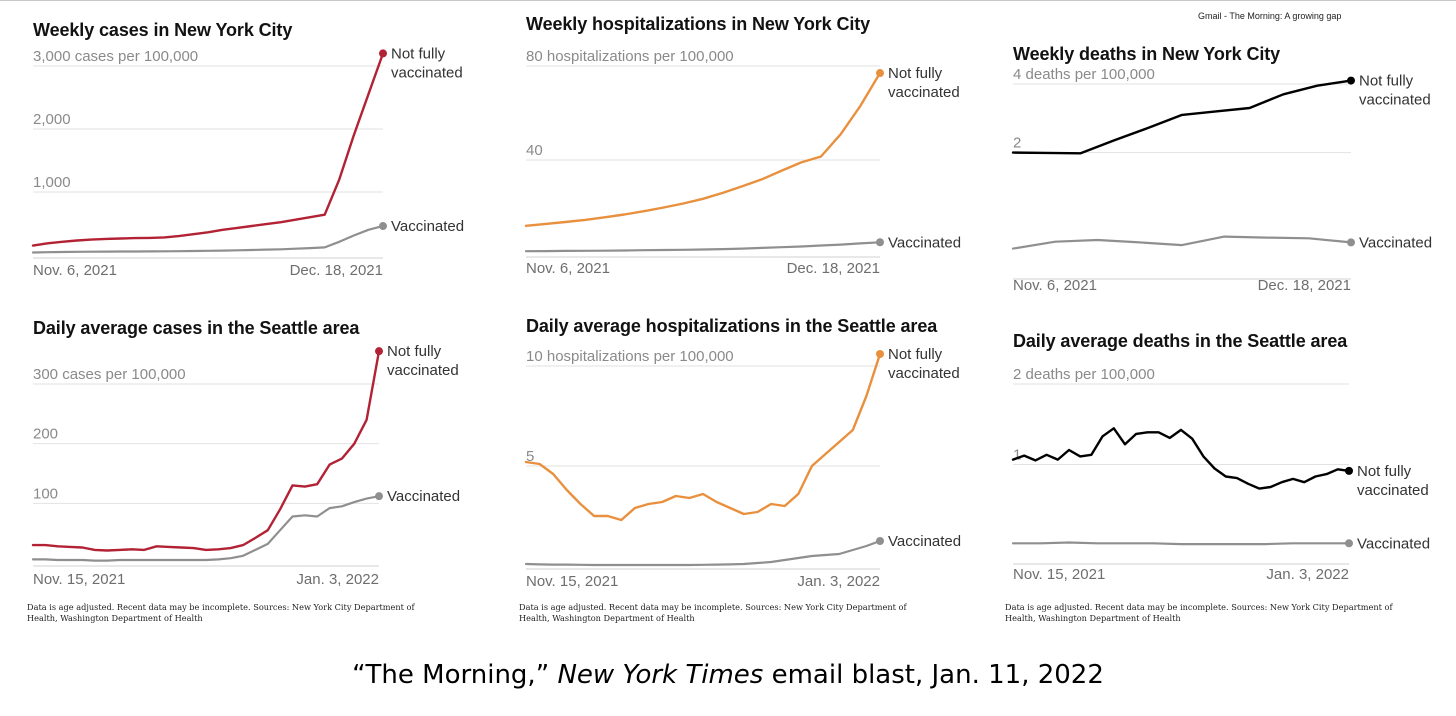 Image resolution: width=1456 pixels, height=716 pixels. I want to click on y-tick-label: 80 hospitalizations per 100,000, so click(630, 56).